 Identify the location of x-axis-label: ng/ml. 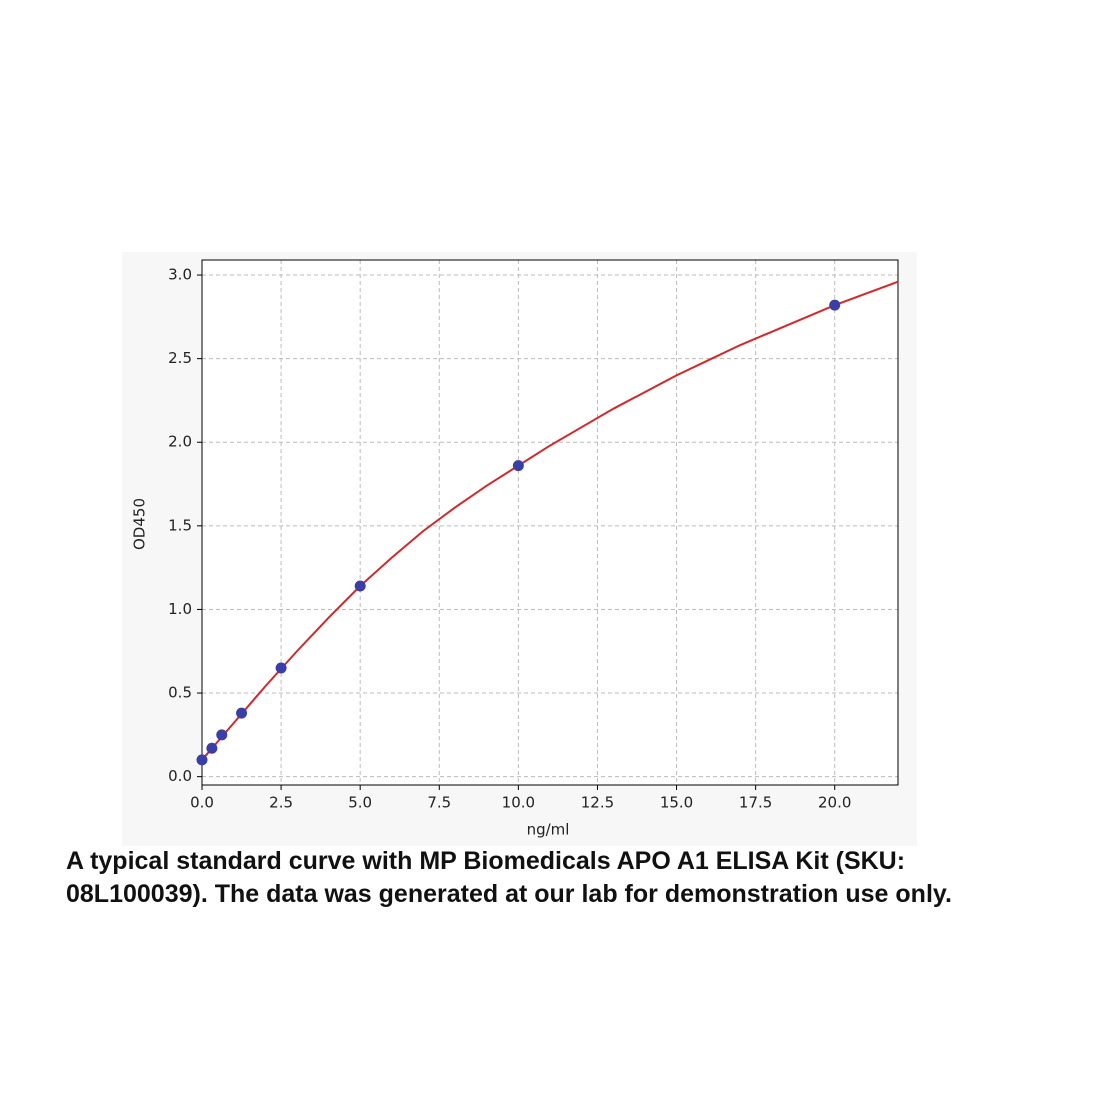
(548, 830).